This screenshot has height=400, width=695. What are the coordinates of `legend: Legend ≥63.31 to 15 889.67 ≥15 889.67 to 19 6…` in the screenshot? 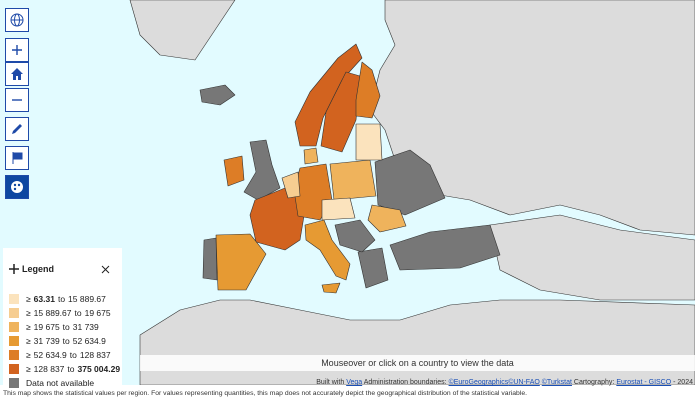 It's located at (62, 320).